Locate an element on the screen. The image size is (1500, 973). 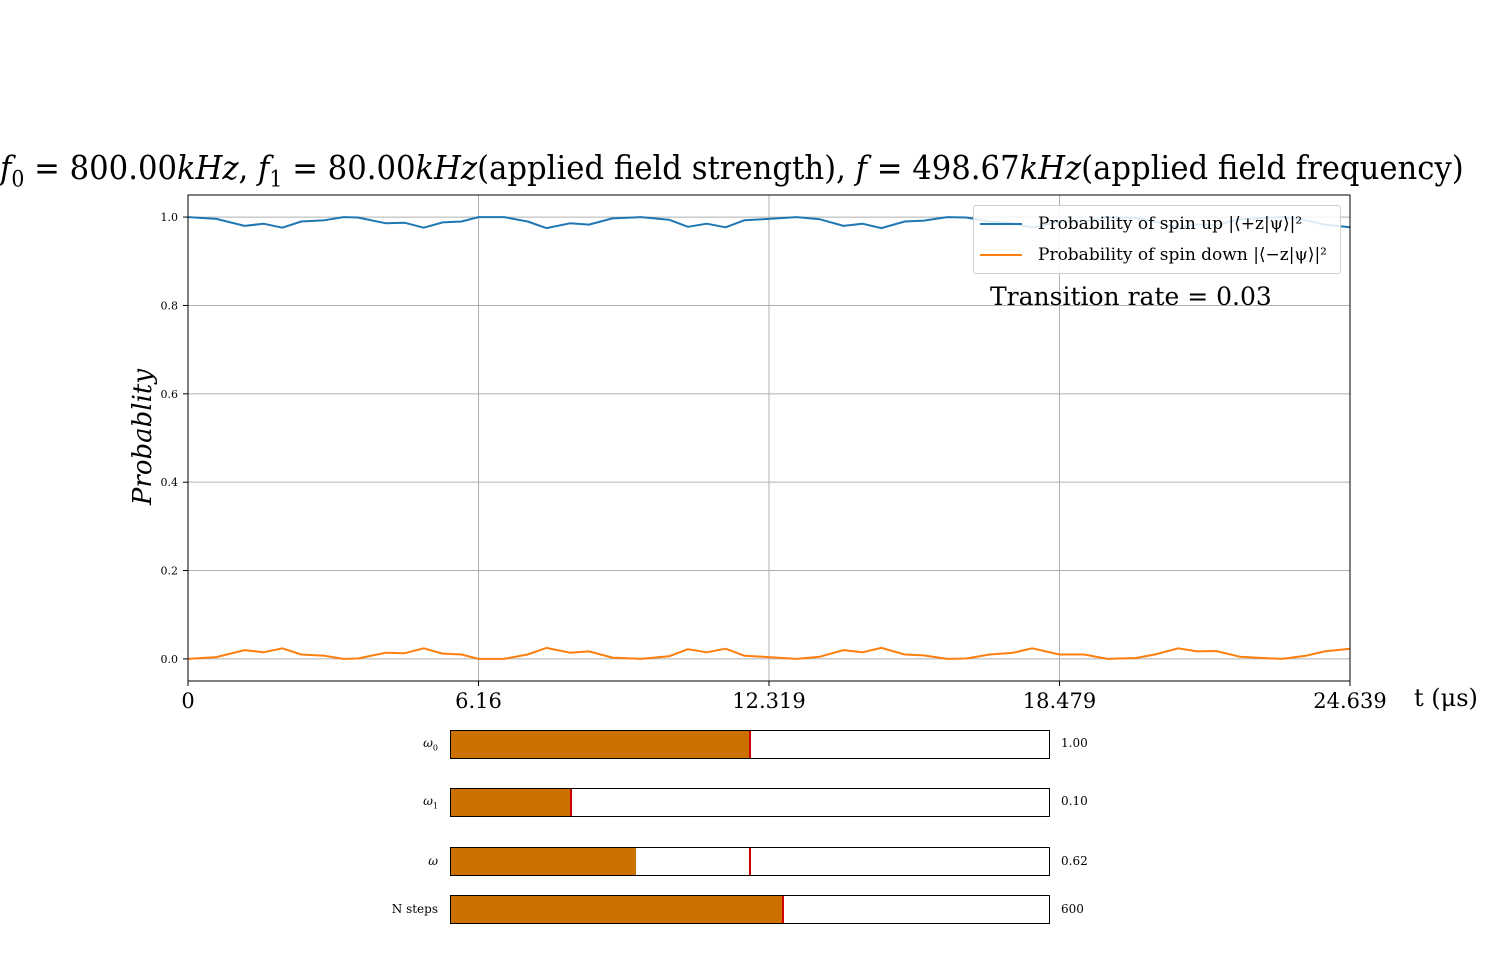
y-tick-label: 0.4 is located at coordinates (170, 482).